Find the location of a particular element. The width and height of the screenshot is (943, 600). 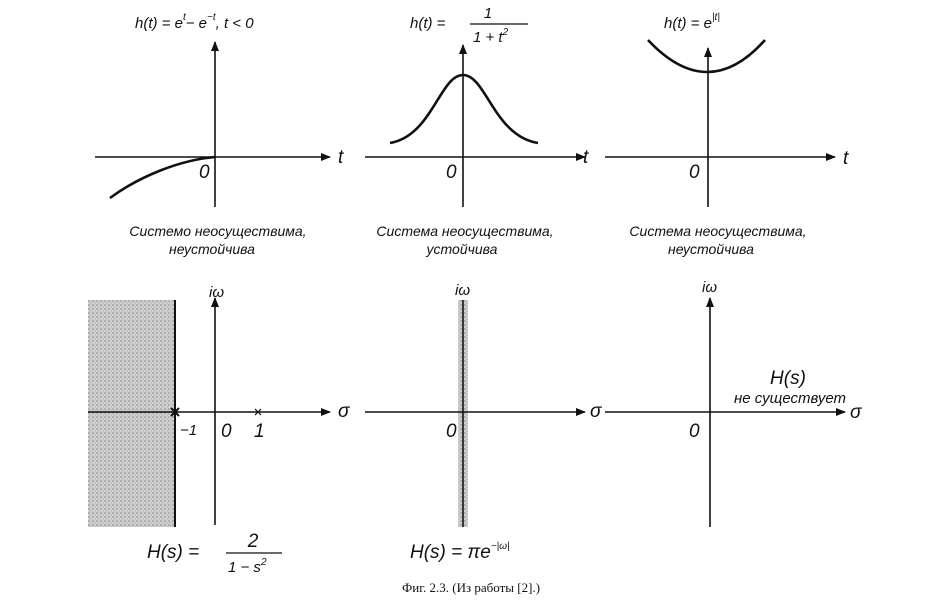

superscript: −|ω| is located at coordinates (500, 546).